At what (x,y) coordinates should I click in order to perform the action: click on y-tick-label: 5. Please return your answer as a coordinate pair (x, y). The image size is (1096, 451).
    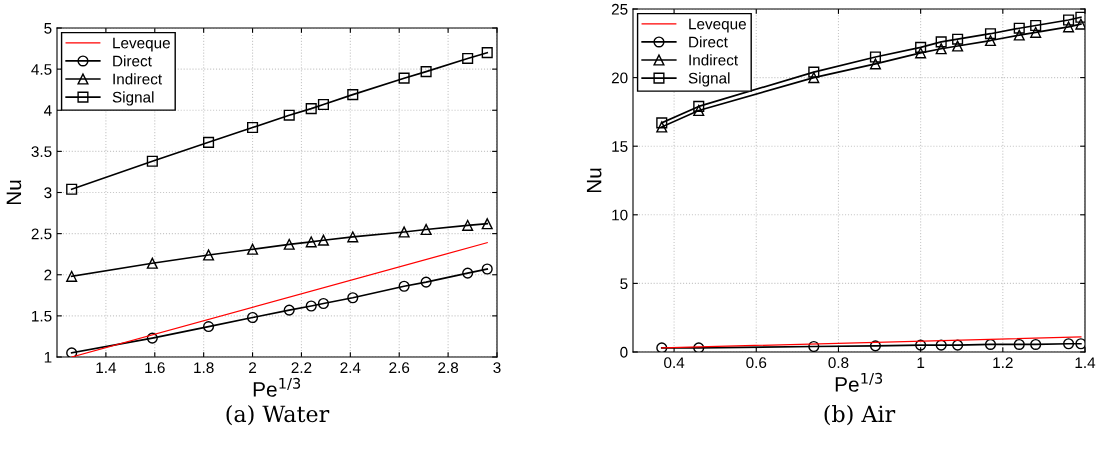
    Looking at the image, I should click on (624, 284).